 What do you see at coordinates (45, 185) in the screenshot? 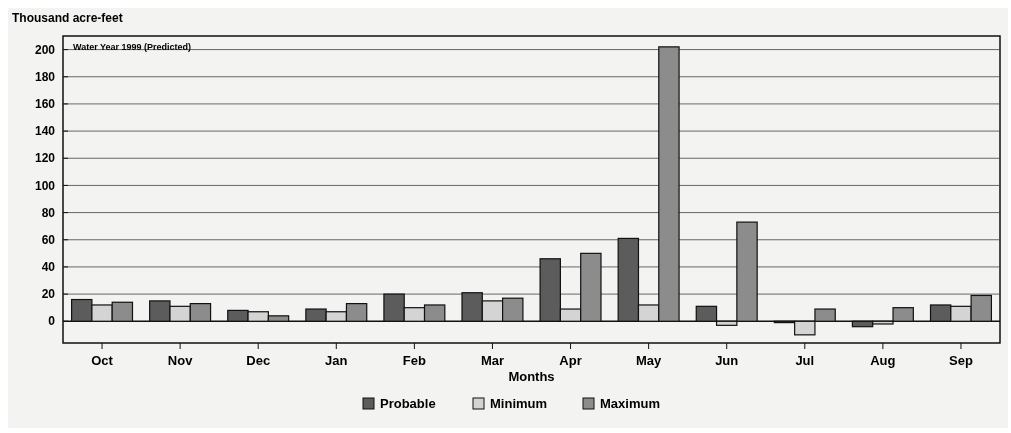
I see `y-tick-label: 100` at bounding box center [45, 185].